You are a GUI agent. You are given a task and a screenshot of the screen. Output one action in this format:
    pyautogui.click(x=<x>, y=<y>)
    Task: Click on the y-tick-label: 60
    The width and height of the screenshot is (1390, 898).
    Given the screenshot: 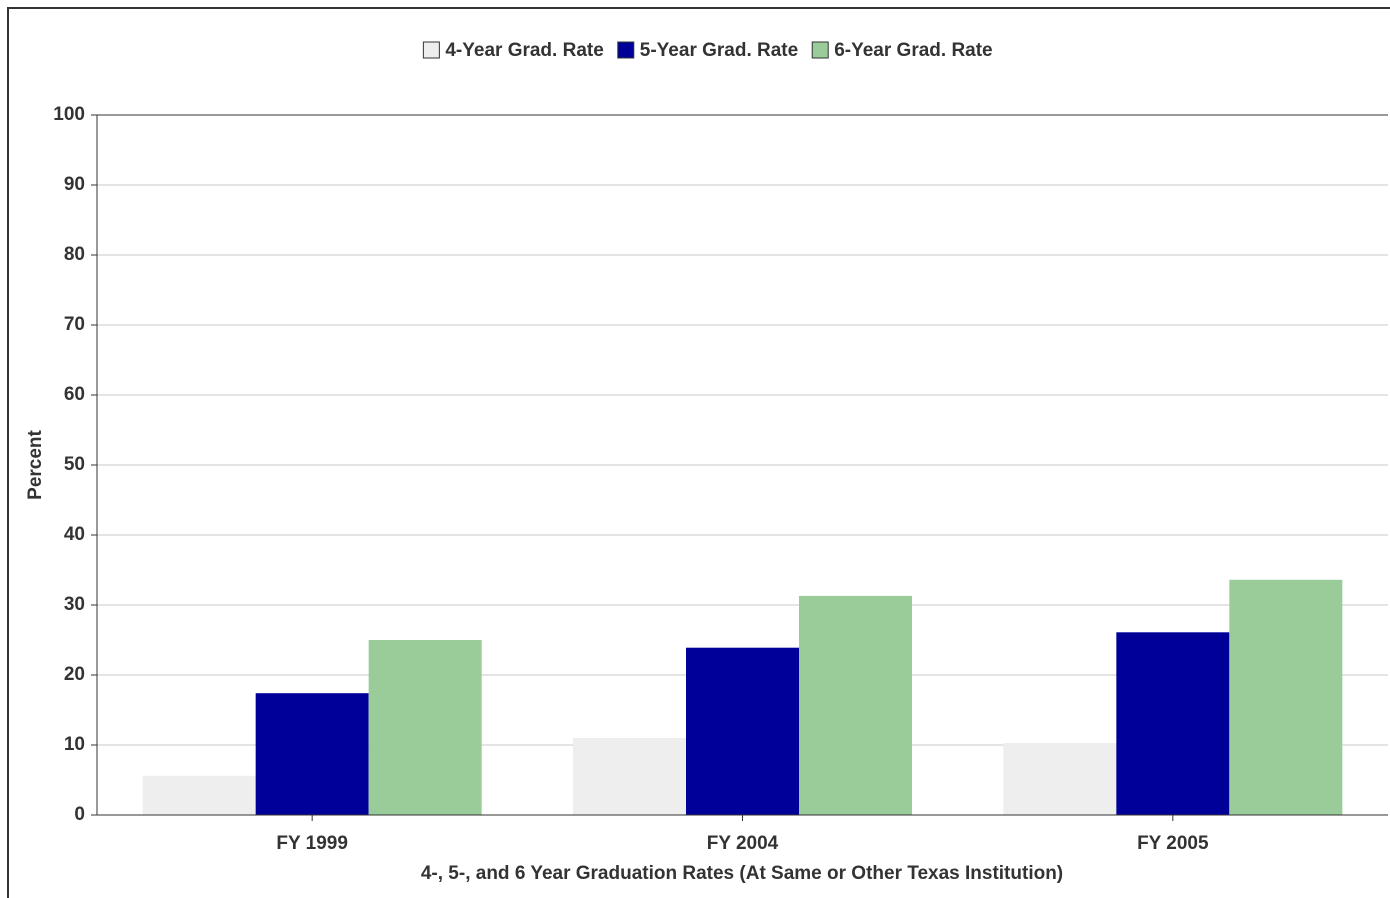 What is the action you would take?
    pyautogui.click(x=74, y=394)
    